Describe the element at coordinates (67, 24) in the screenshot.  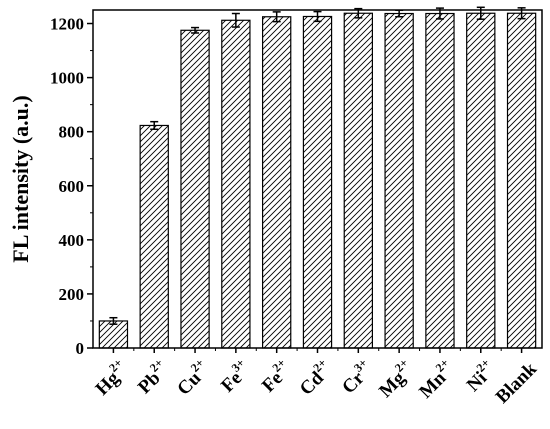
I see `y-tick-label: 1200` at that location.